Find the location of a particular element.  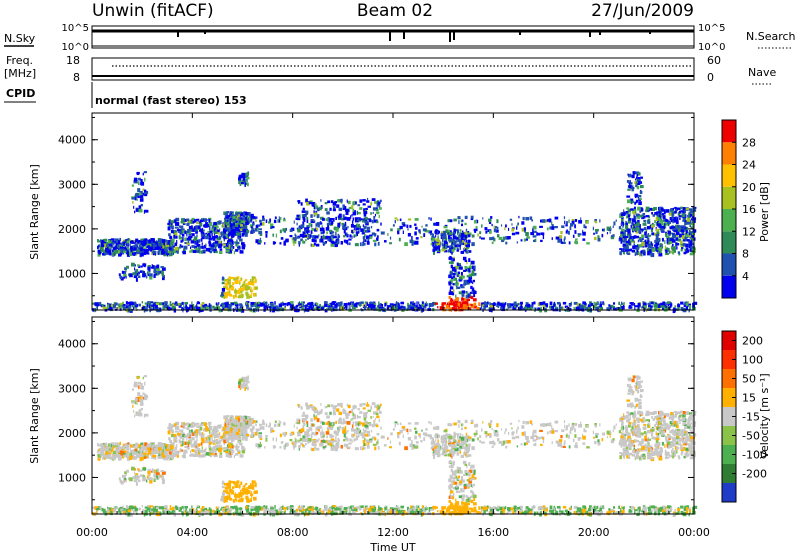

date-title: 27/Jun/2009 is located at coordinates (642, 11).